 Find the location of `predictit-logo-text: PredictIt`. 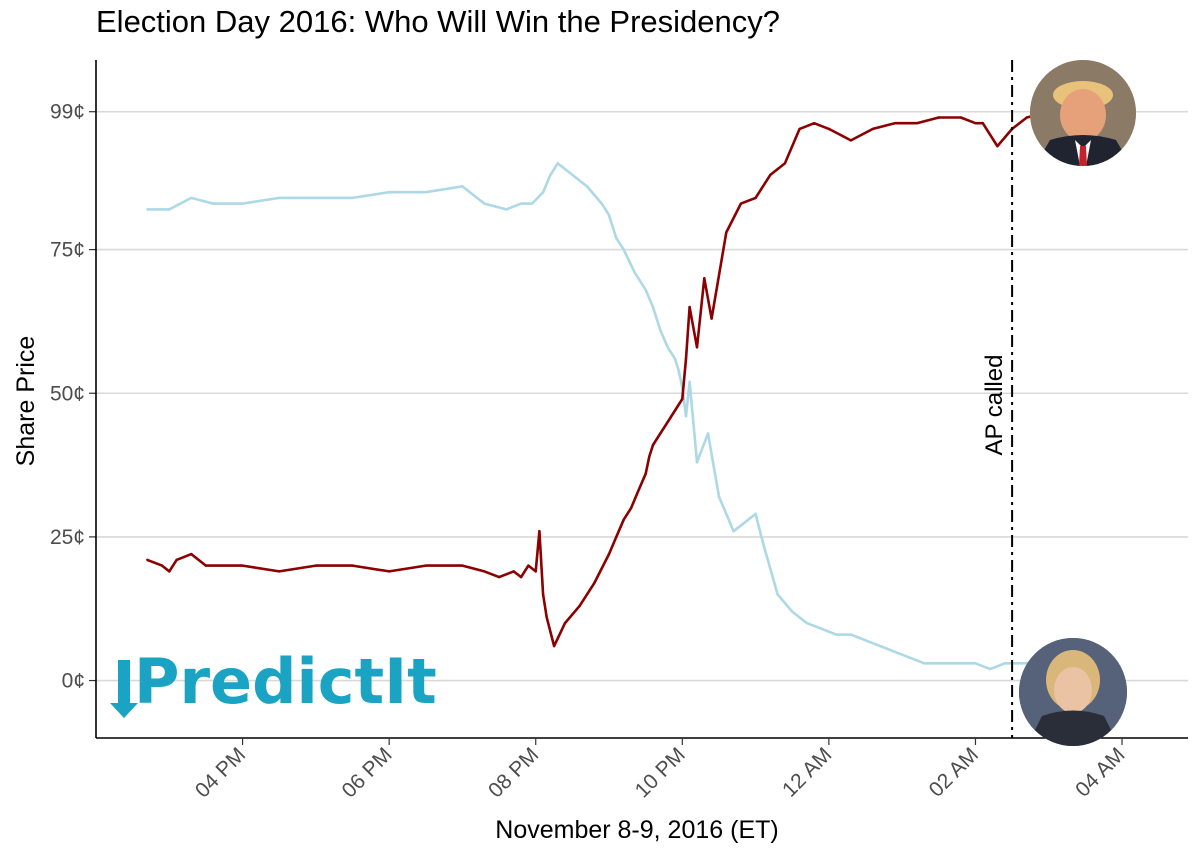

predictit-logo-text: PredictIt is located at coordinates (285, 681).